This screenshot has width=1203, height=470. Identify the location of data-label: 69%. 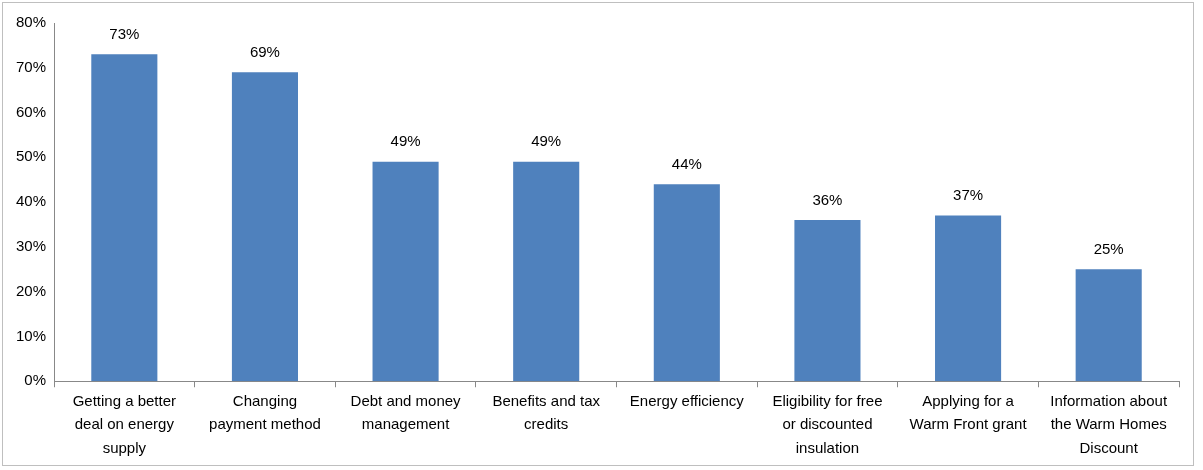
(264, 51).